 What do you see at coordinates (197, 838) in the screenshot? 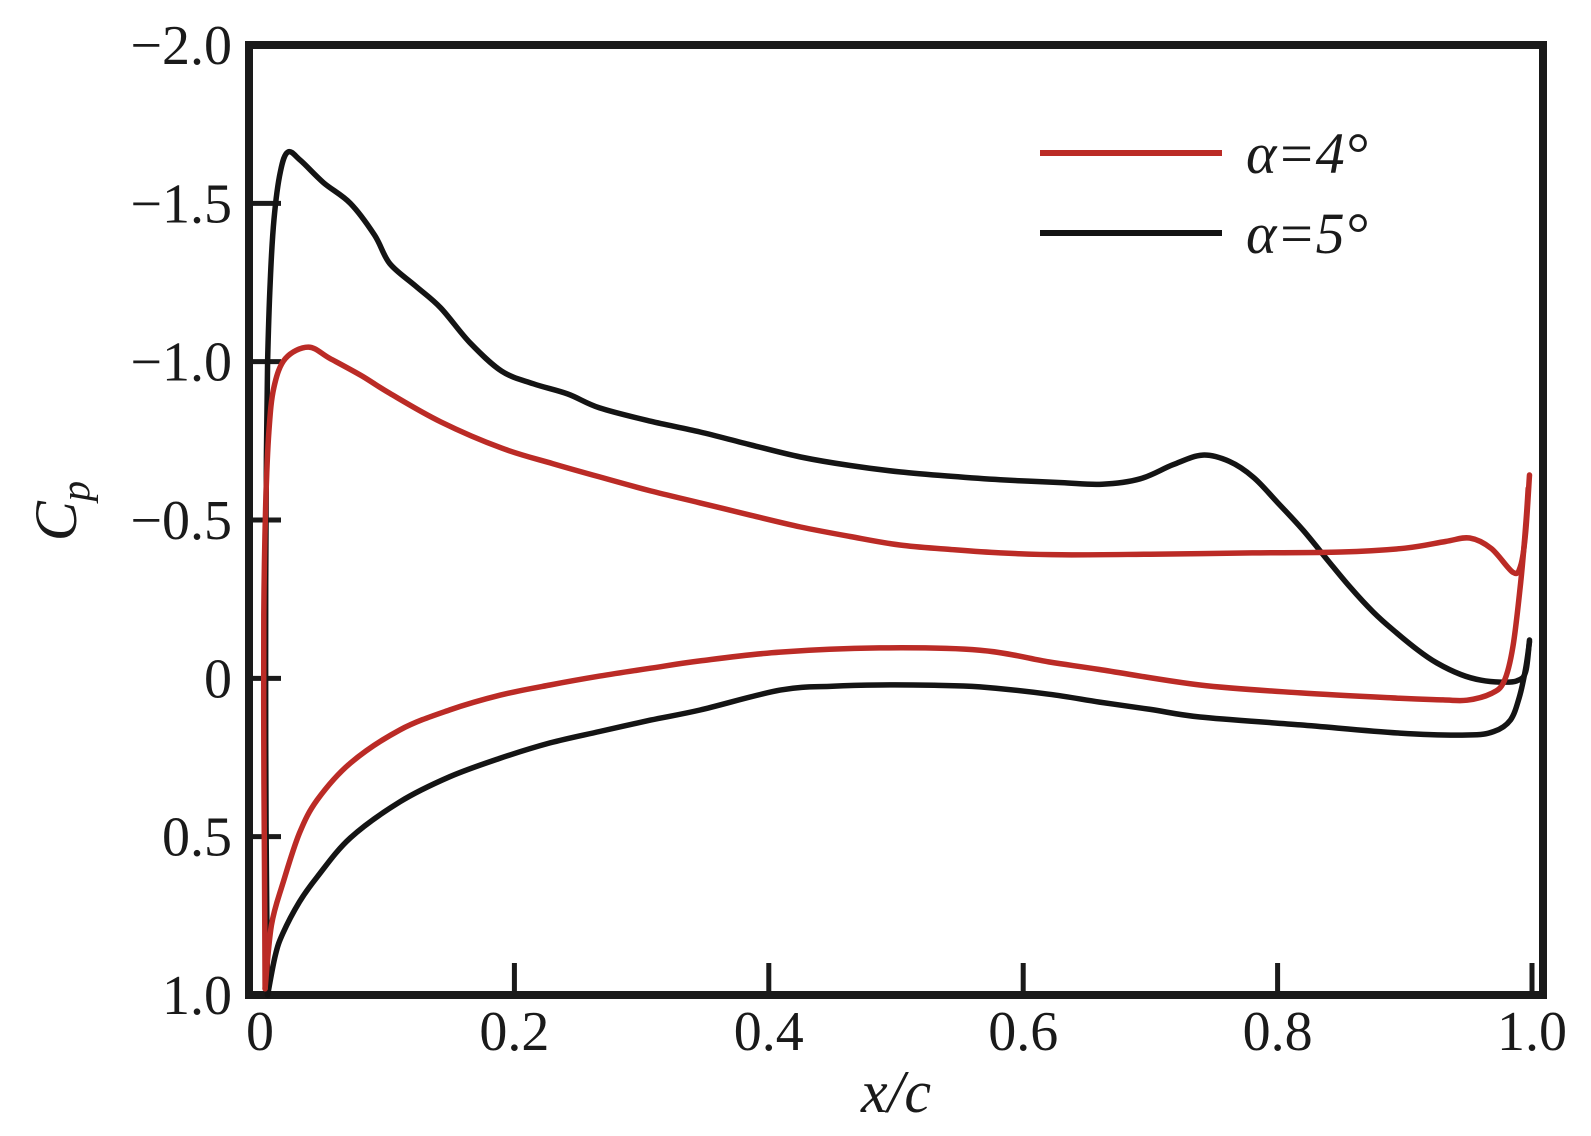
I see `y-tick-label: 0.5` at bounding box center [197, 838].